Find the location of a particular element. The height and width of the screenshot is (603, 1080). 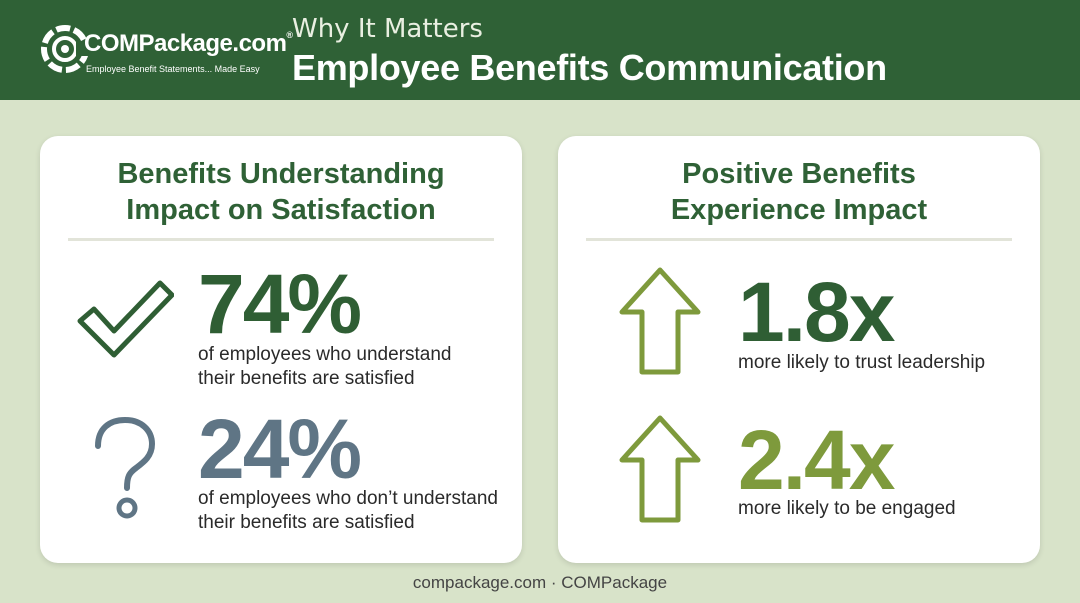

stat-value-74: 74% is located at coordinates (280, 304).